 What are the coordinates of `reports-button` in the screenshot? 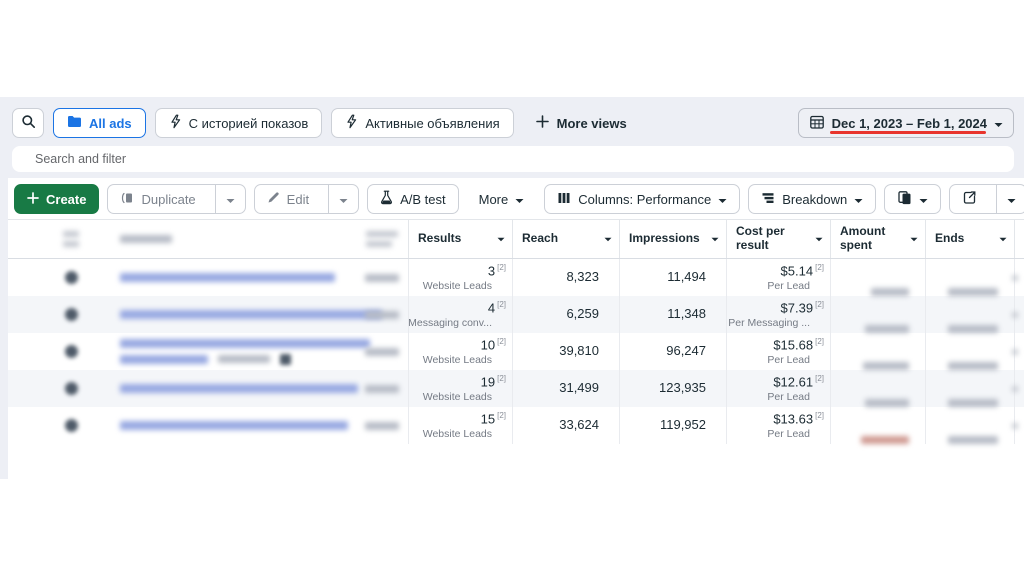 It's located at (913, 199).